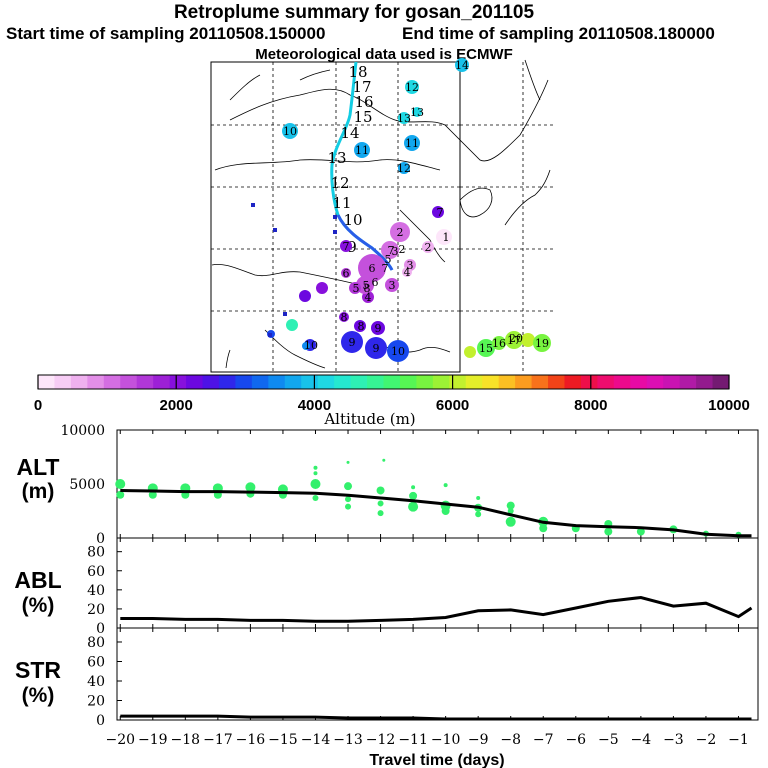 This screenshot has height=768, width=768. What do you see at coordinates (383, 382) in the screenshot?
I see `altitude-colorbar` at bounding box center [383, 382].